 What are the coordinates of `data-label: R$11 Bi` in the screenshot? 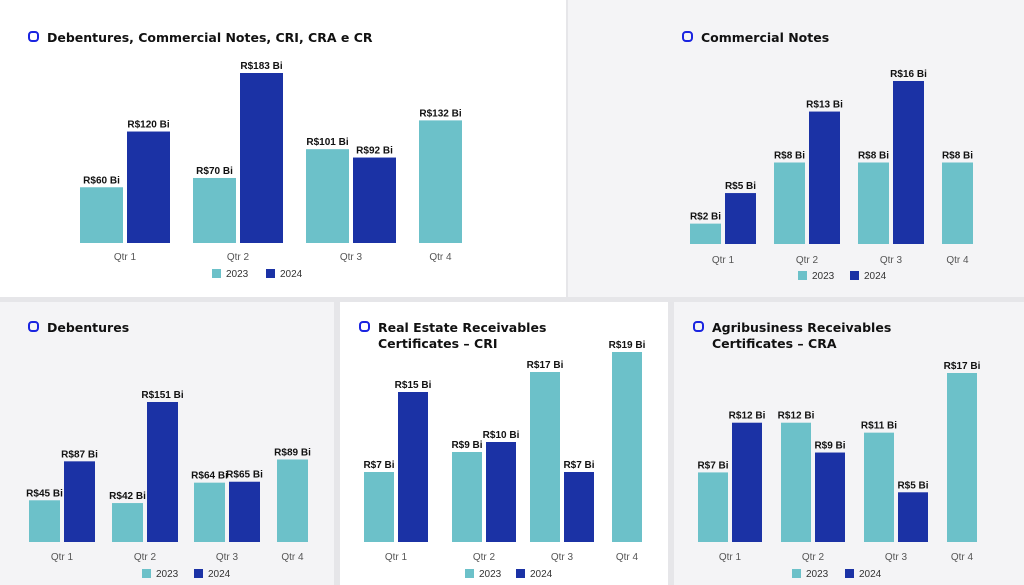 It's located at (879, 426).